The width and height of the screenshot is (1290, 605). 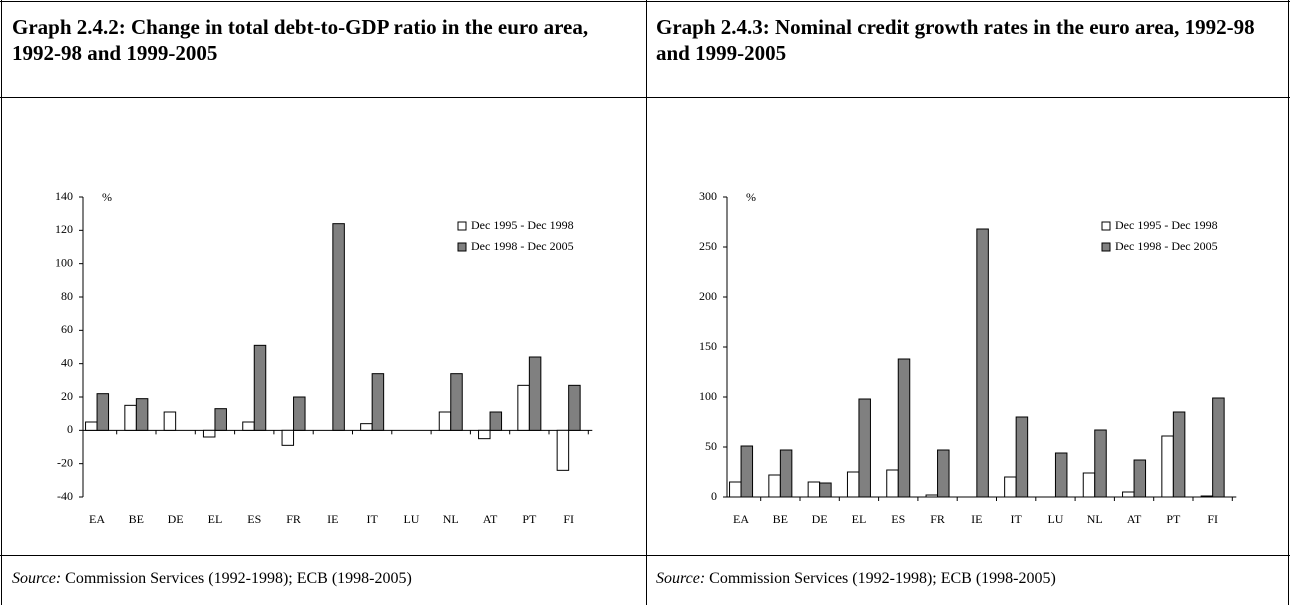 What do you see at coordinates (64, 196) in the screenshot?
I see `y-tick-label: 140` at bounding box center [64, 196].